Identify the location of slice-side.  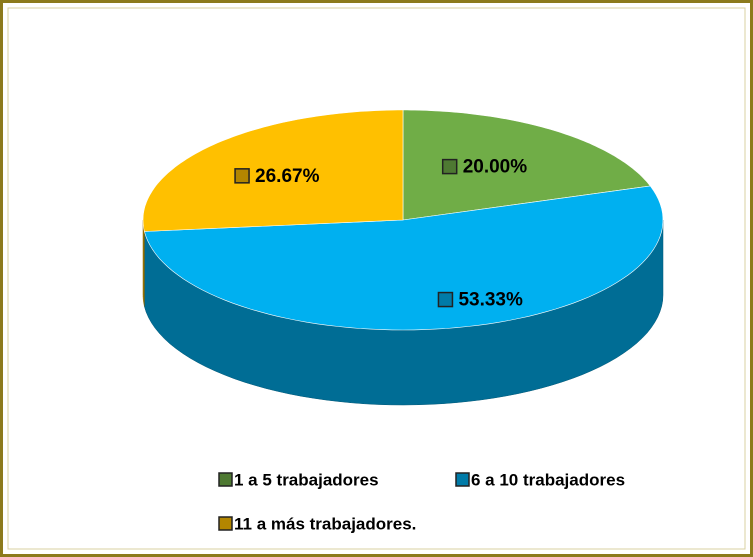
(143, 263).